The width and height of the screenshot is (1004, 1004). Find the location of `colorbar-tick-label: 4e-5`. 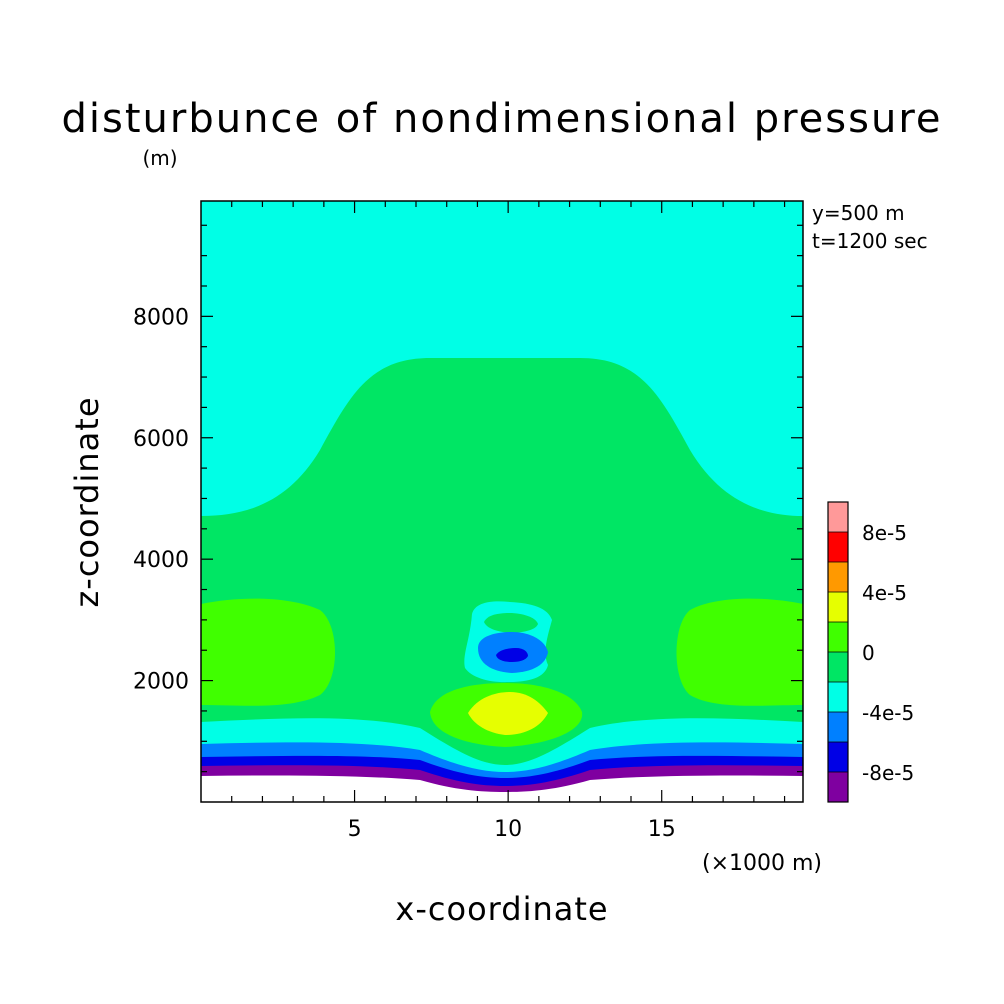

colorbar-tick-label: 4e-5 is located at coordinates (884, 593).